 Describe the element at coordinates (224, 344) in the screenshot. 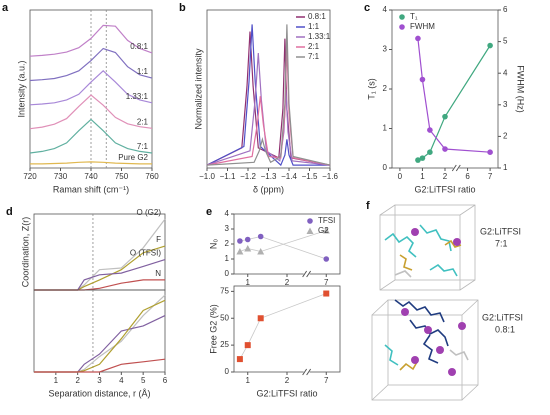

I see `y-tick-label: 25` at that location.